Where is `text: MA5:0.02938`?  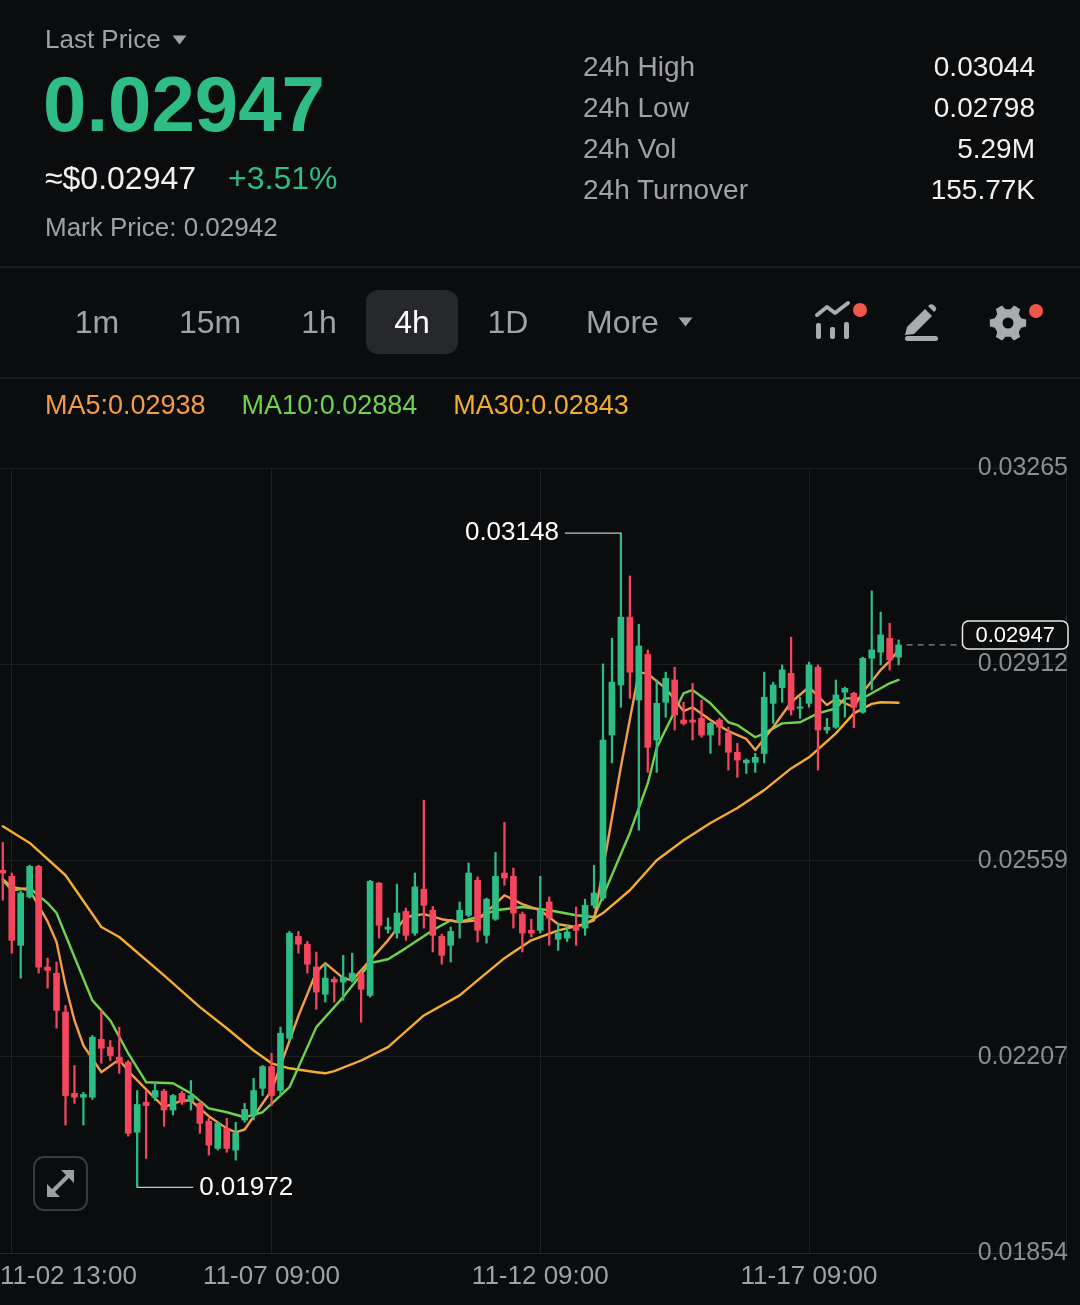 text: MA5:0.02938 is located at coordinates (125, 405).